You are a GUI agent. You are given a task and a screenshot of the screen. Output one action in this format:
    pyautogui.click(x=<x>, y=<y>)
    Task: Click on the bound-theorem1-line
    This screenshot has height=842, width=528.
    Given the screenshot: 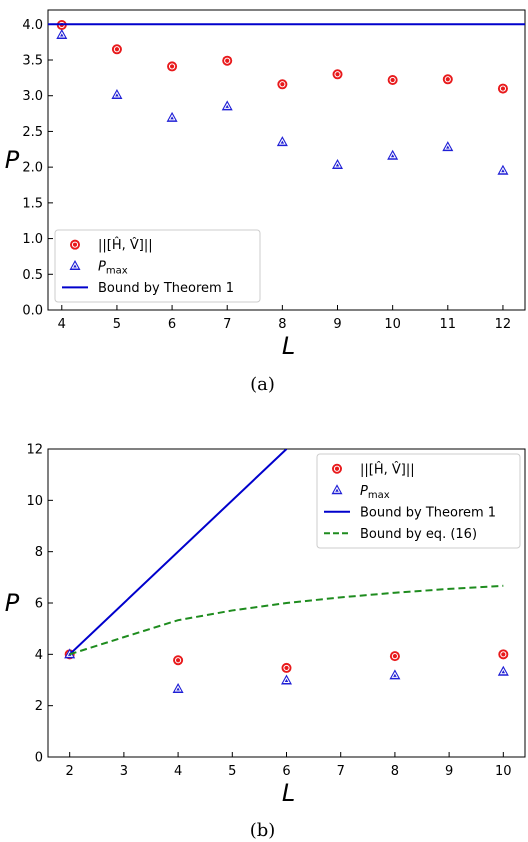 What is the action you would take?
    pyautogui.click(x=178, y=552)
    